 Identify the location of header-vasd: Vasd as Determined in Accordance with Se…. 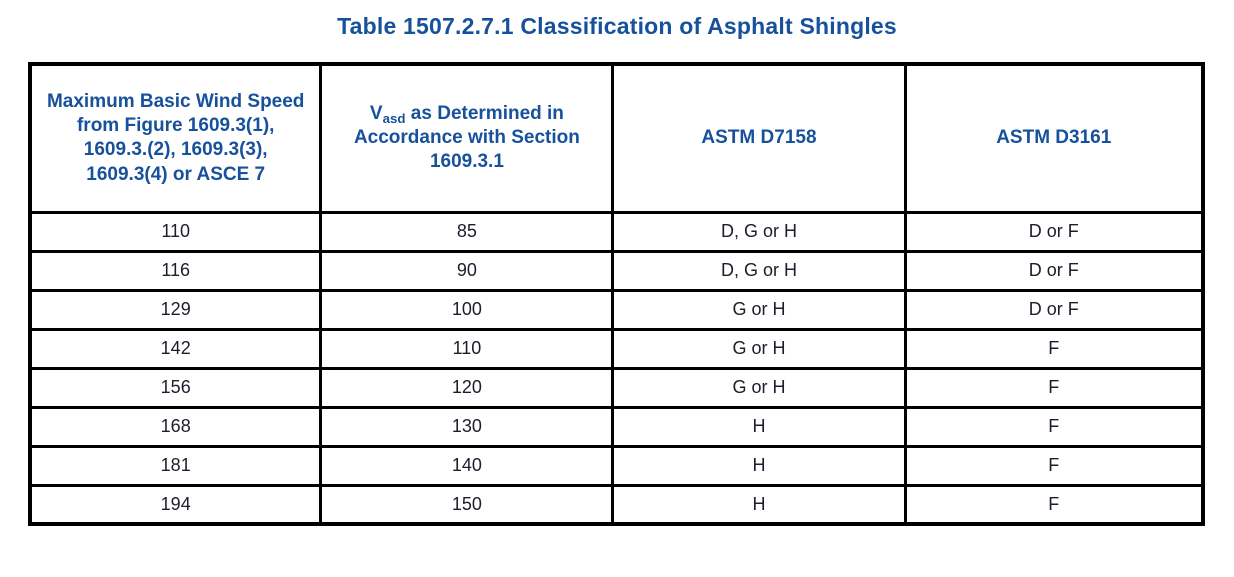
(467, 138).